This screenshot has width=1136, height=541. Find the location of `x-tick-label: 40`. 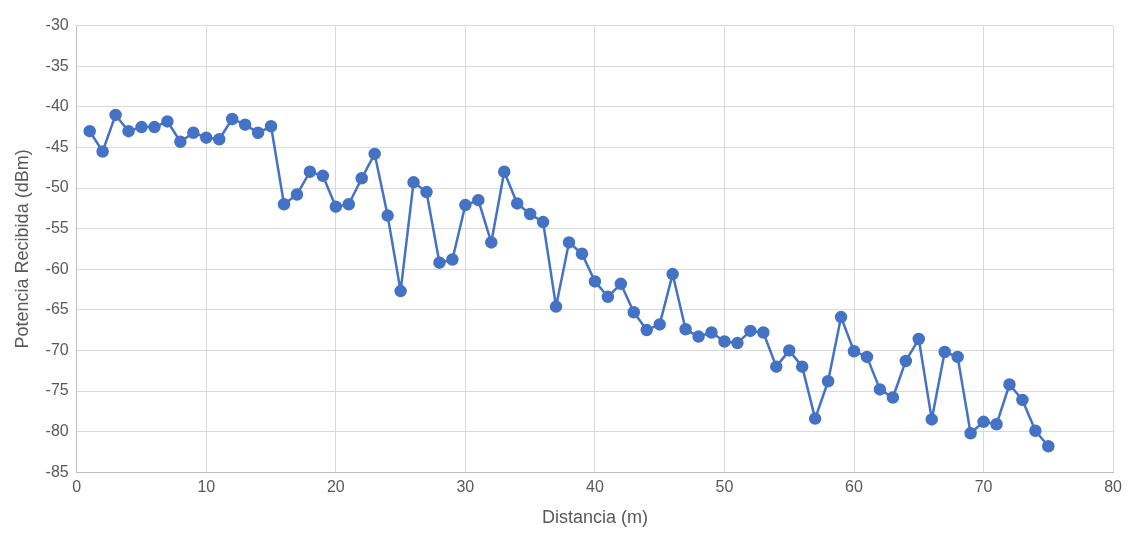

x-tick-label: 40 is located at coordinates (595, 487).